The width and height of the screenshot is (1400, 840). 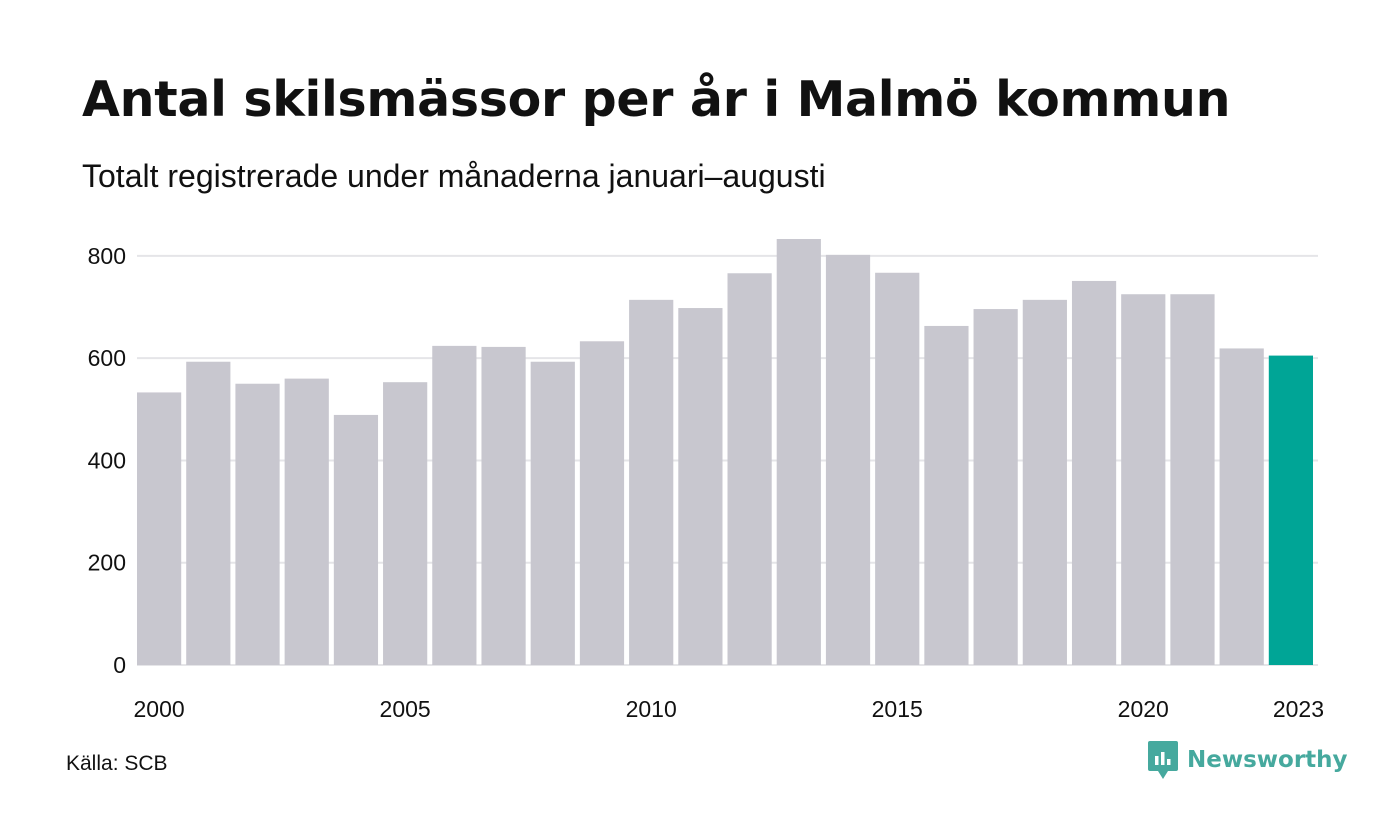 I want to click on y-axis-ticks: 0 200 400 600 800, so click(x=107, y=460).